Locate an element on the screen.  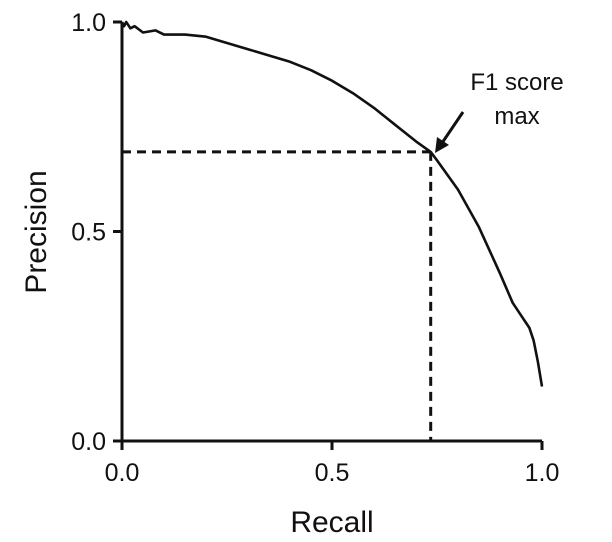
y-axis-title: Precision is located at coordinates (36, 231).